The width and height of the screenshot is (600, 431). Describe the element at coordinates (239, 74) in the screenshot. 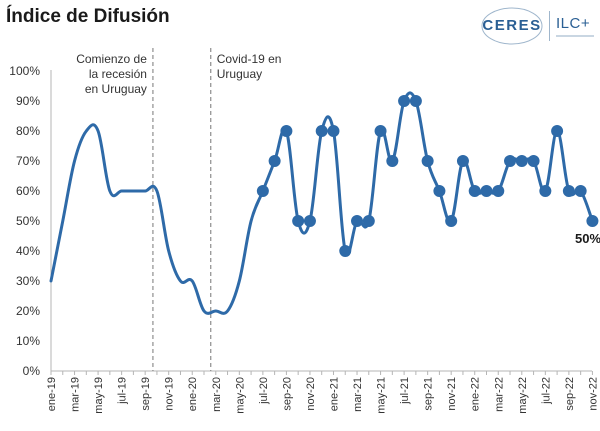

I see `annotation-text: Uruguay` at that location.